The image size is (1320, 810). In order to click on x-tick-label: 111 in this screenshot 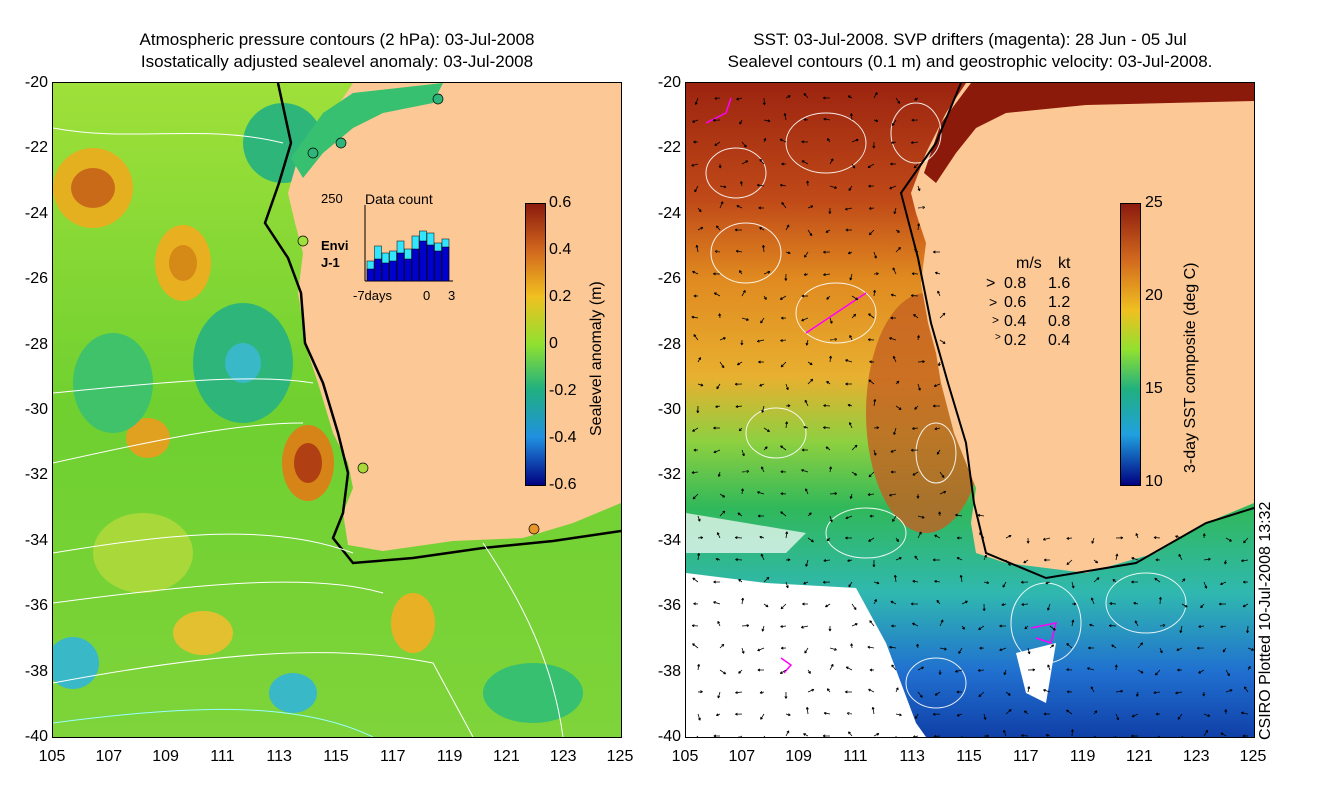, I will do `click(855, 756)`.